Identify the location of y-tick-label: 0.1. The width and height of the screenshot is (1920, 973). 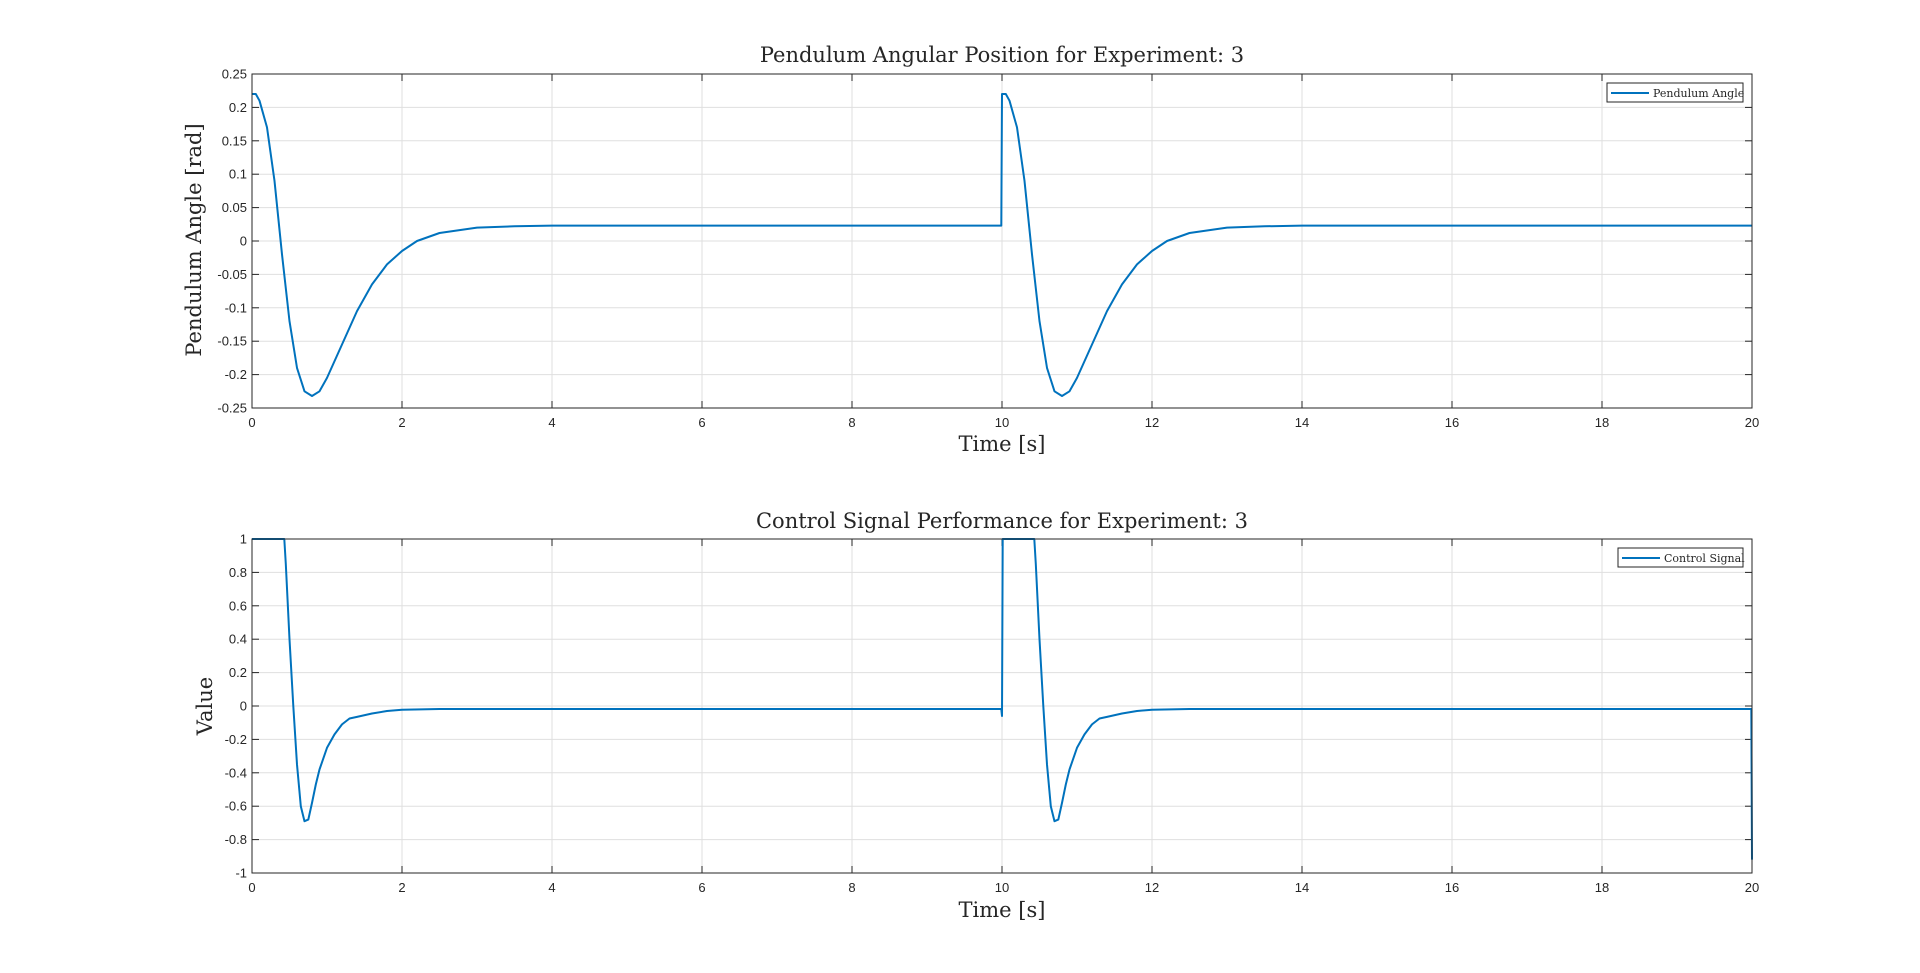
(238, 174).